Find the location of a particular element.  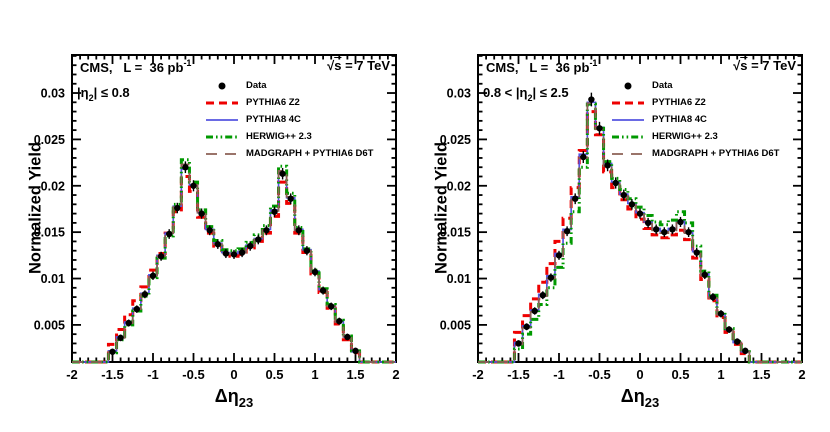

legend-label: HERWIG++ 2.3 is located at coordinates (279, 136).